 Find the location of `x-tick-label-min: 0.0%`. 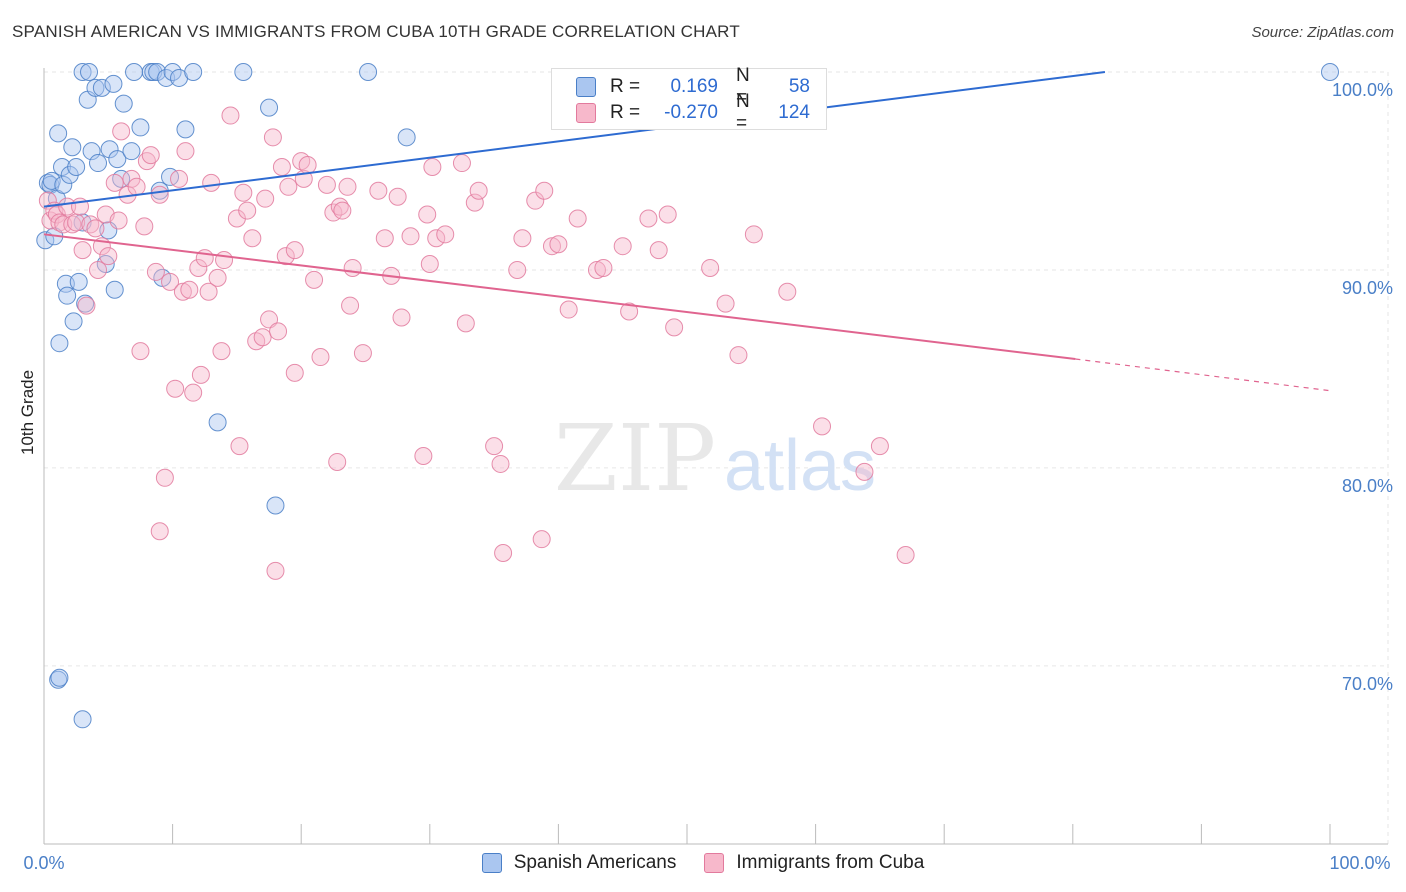

x-tick-label-min: 0.0% is located at coordinates (43, 863).